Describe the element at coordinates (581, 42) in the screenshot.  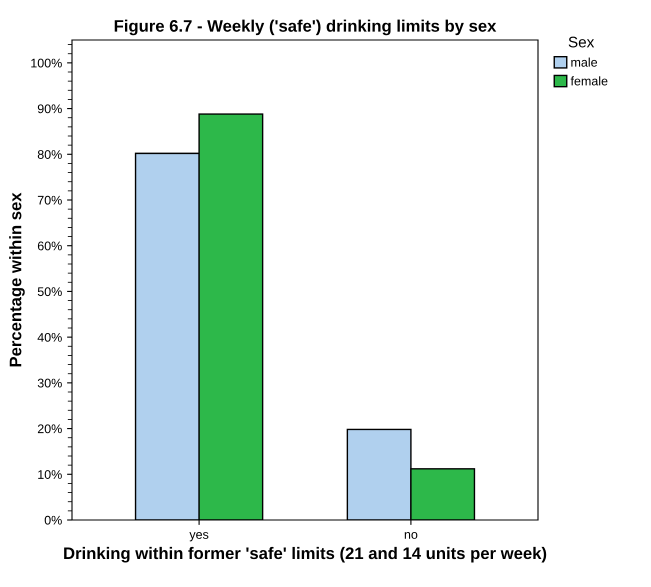
I see `legend-title: Sex` at that location.